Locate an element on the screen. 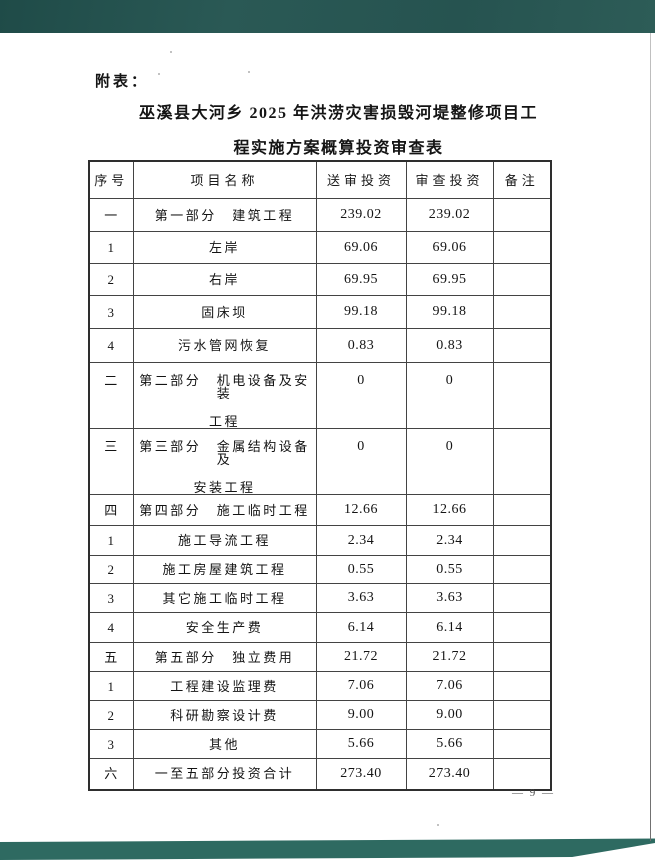  table-row: 1 左岸 69.06 69.06 is located at coordinates (320, 247).